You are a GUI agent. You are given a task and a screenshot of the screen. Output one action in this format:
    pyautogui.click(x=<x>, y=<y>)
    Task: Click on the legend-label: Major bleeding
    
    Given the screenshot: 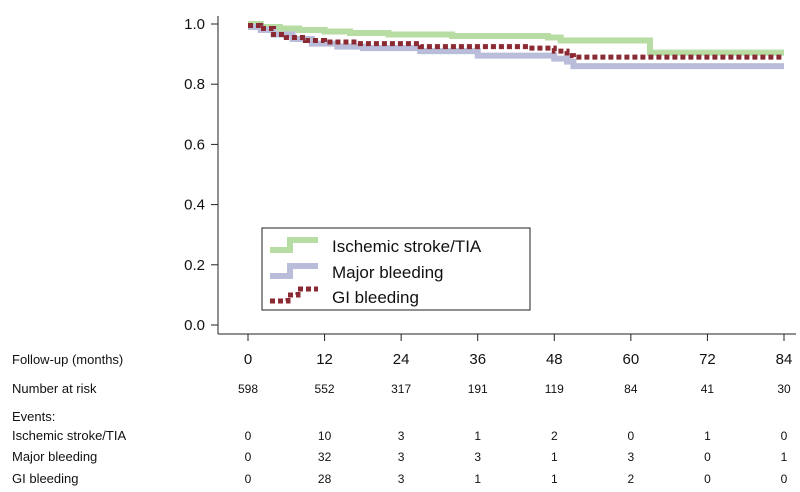 What is the action you would take?
    pyautogui.click(x=388, y=272)
    